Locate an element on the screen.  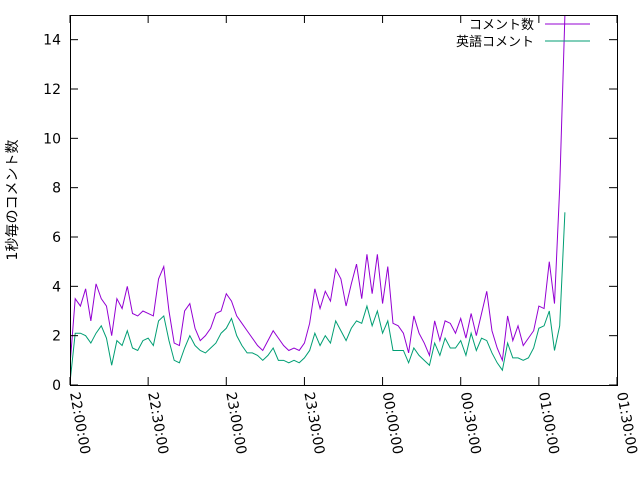
legend-label-2: 英語コメント is located at coordinates (495, 42).